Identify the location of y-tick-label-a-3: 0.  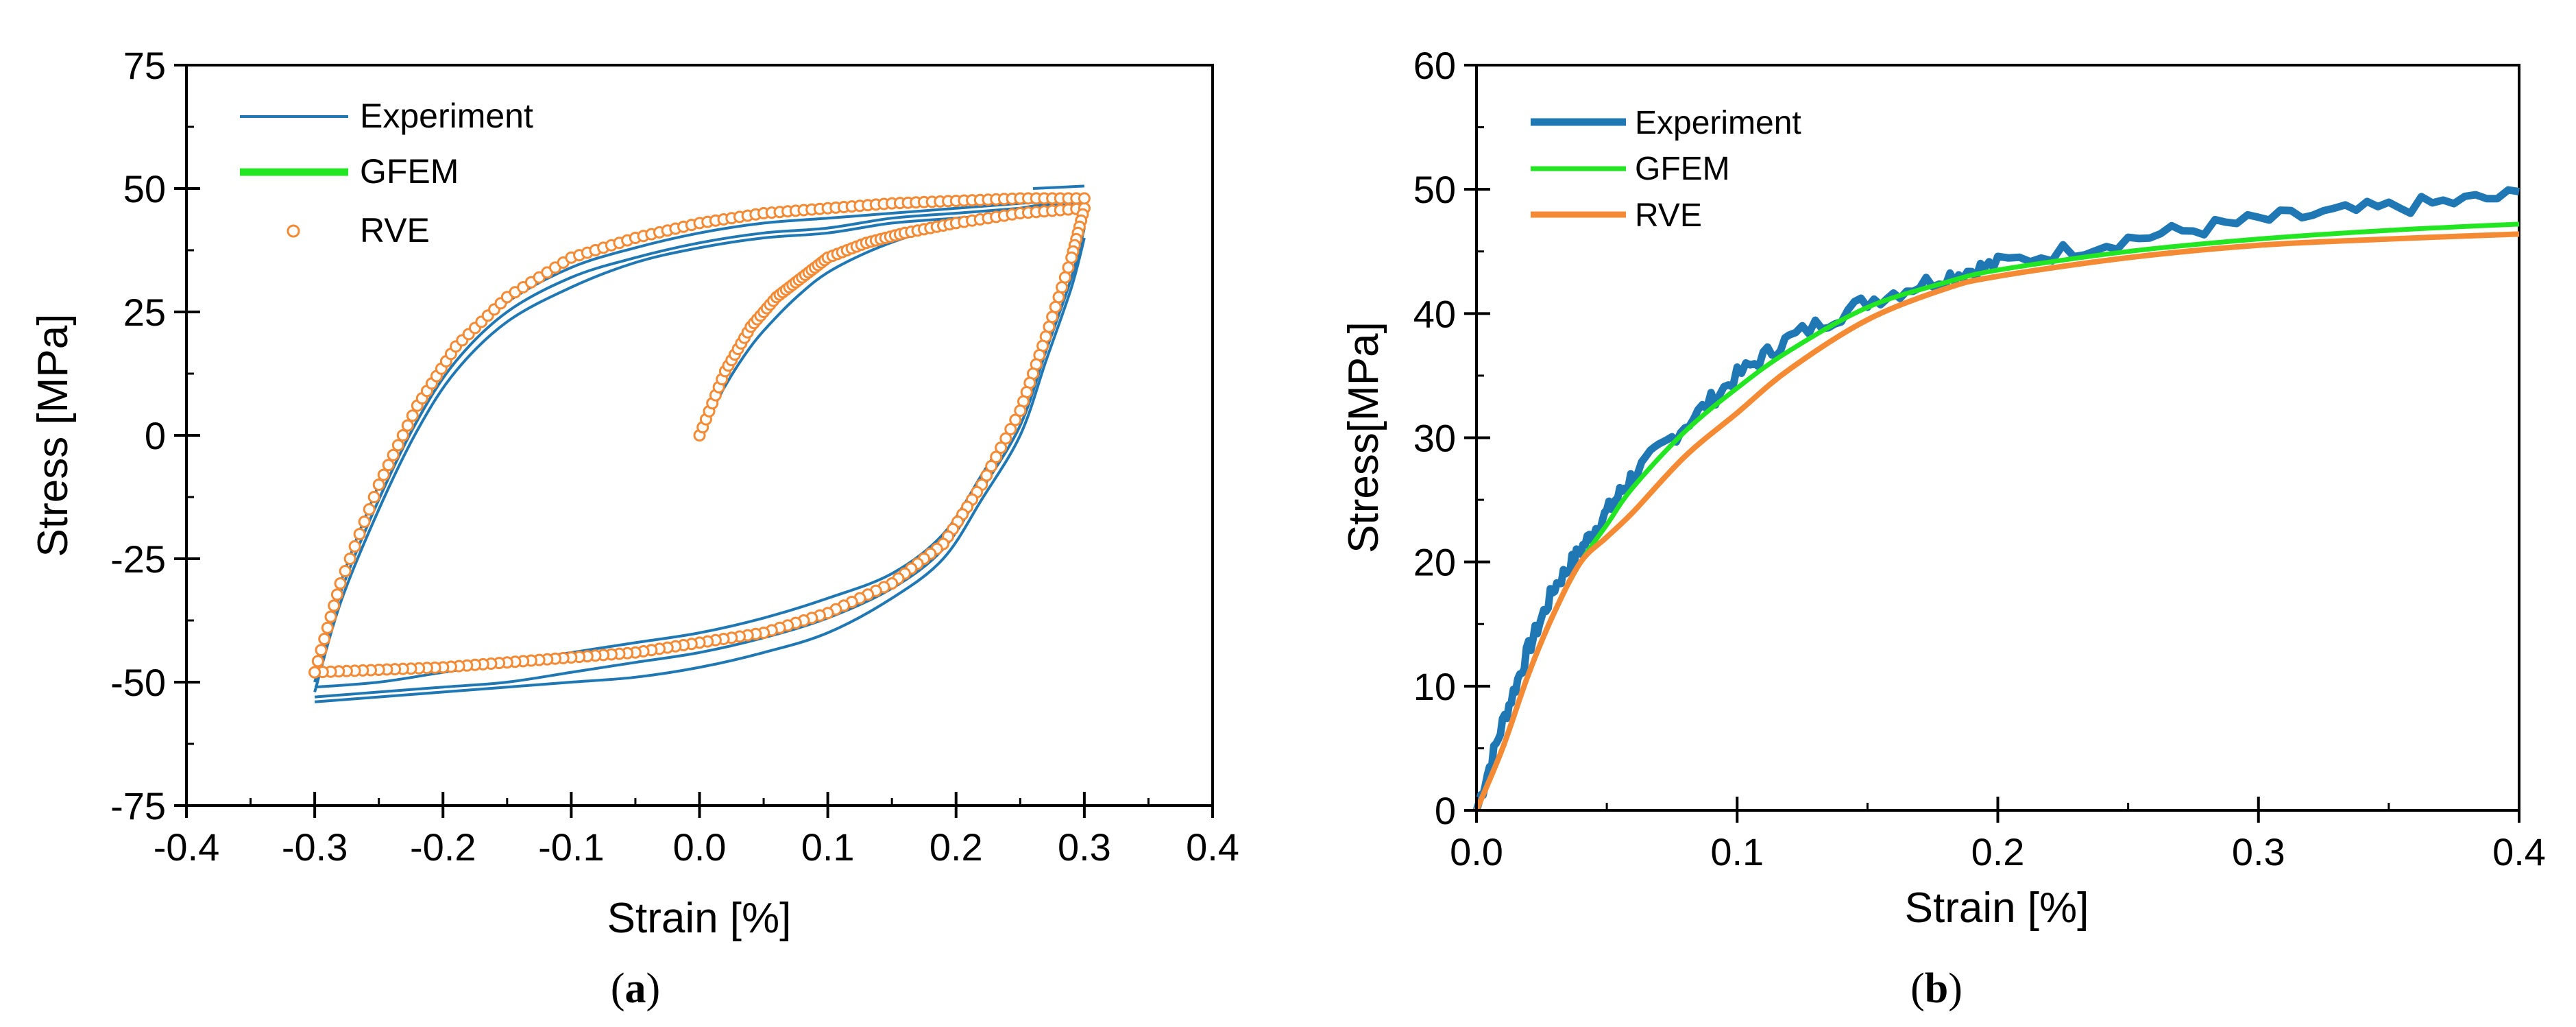
(155, 435).